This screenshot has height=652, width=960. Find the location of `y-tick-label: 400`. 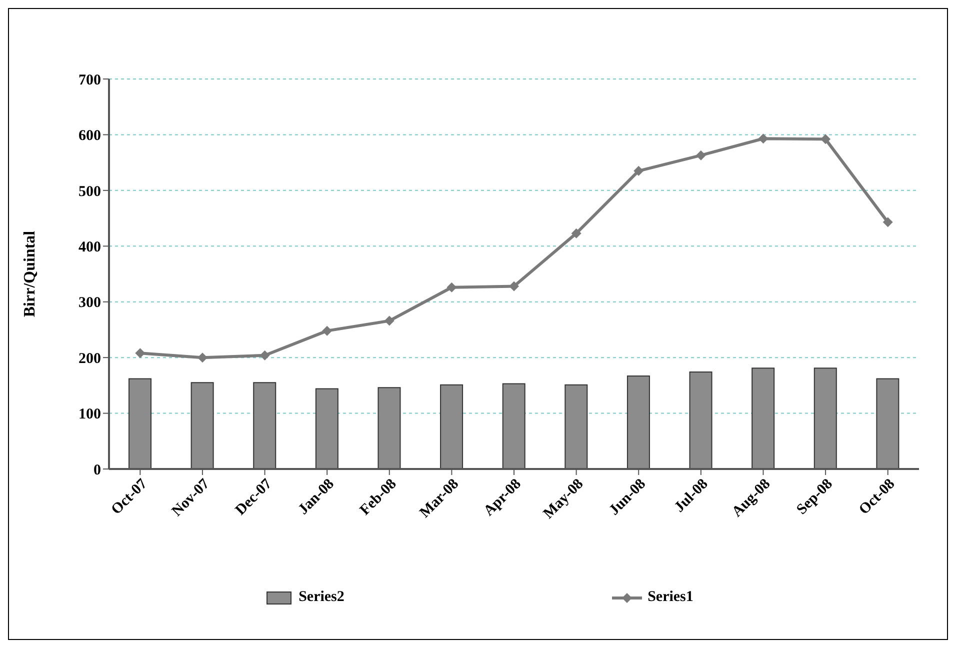

y-tick-label: 400 is located at coordinates (89, 247).